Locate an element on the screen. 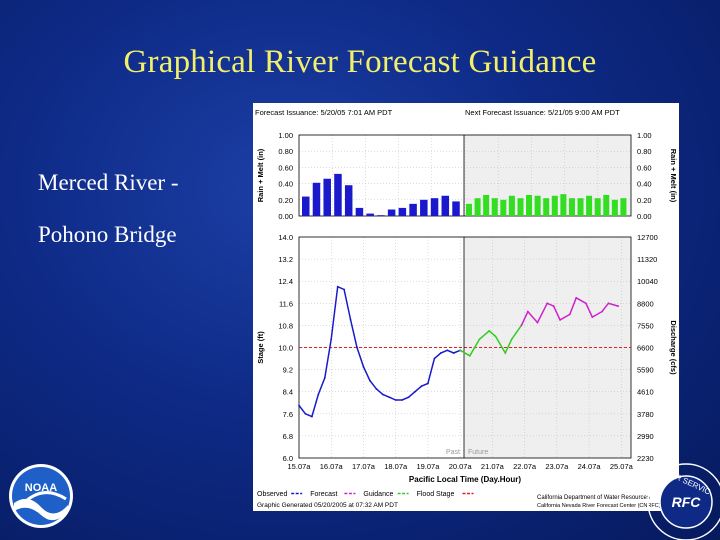 The width and height of the screenshot is (720, 540). bottom-ytick-right: 7550 is located at coordinates (645, 325).